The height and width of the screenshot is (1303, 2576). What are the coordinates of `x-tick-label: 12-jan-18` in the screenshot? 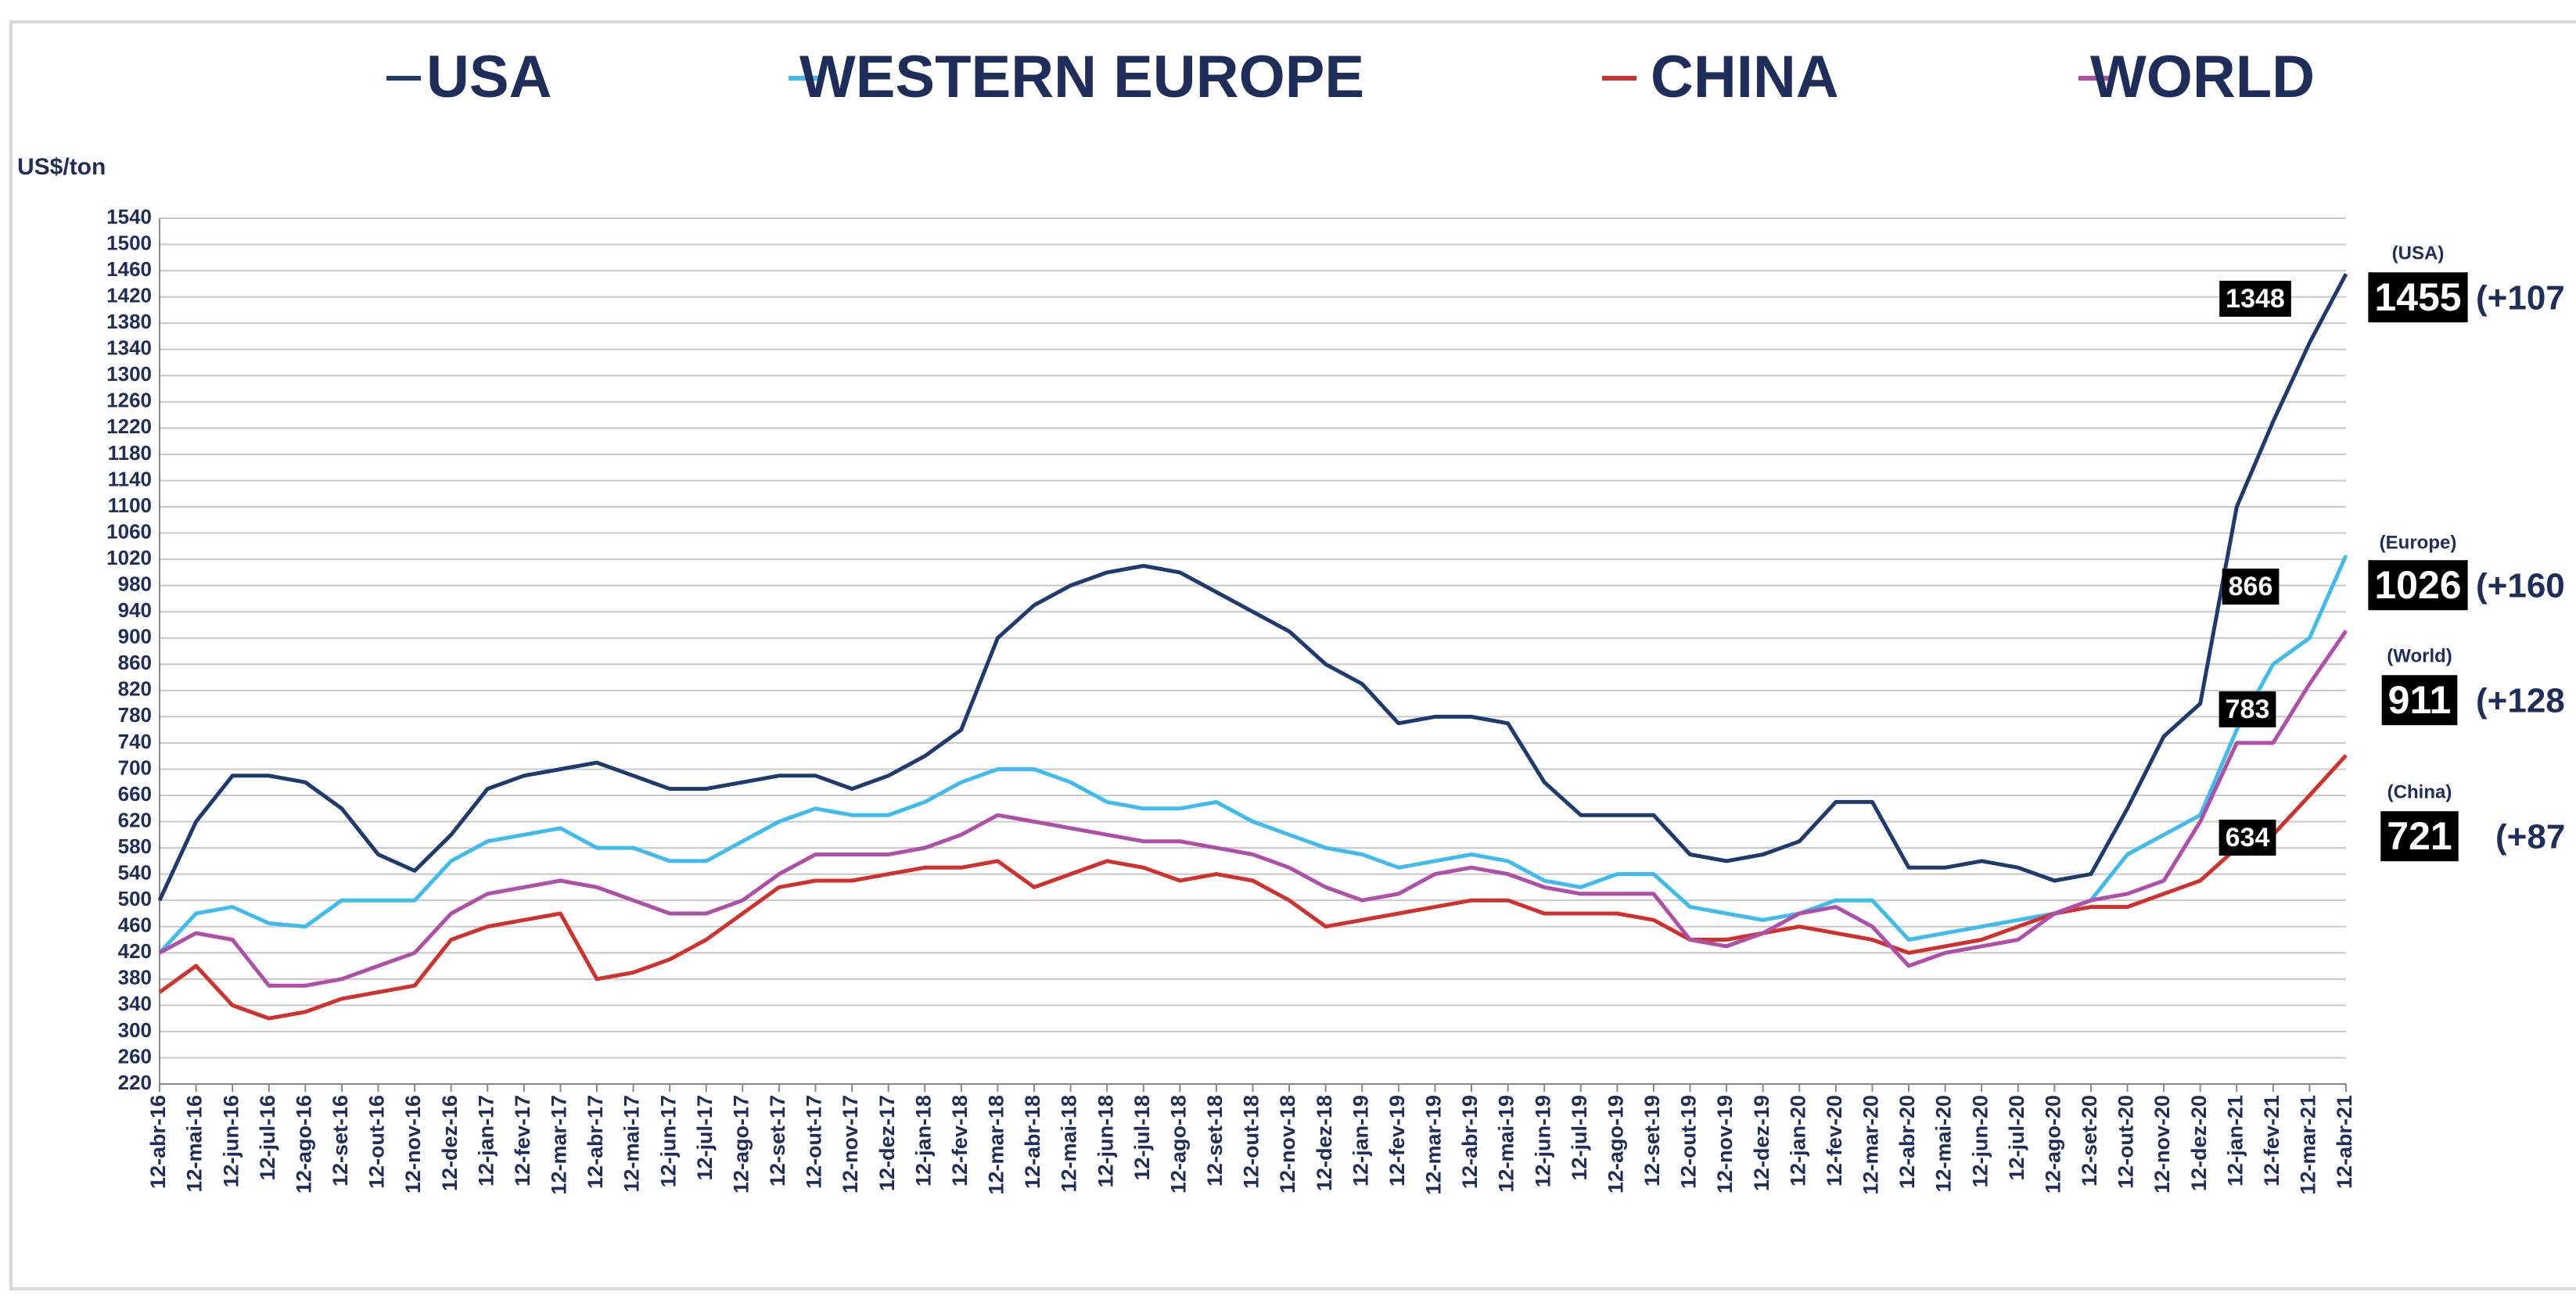 It's located at (923, 1140).